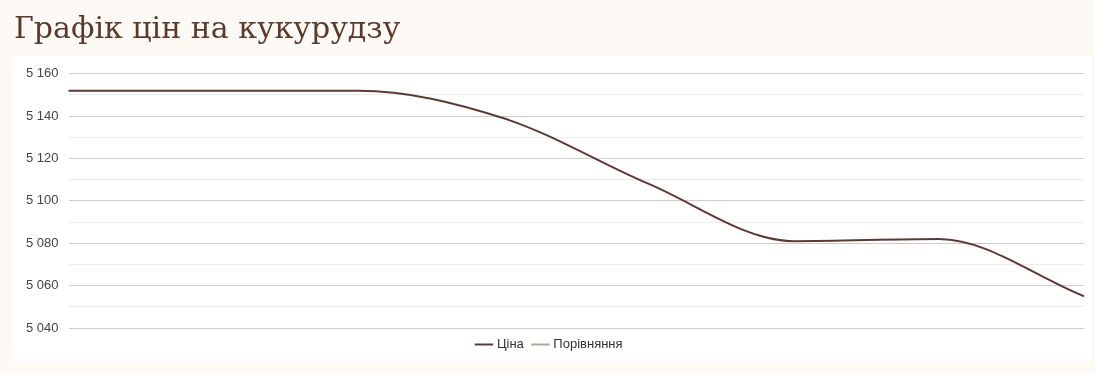 The width and height of the screenshot is (1095, 373). I want to click on y-tick-label: 5 120, so click(42, 158).